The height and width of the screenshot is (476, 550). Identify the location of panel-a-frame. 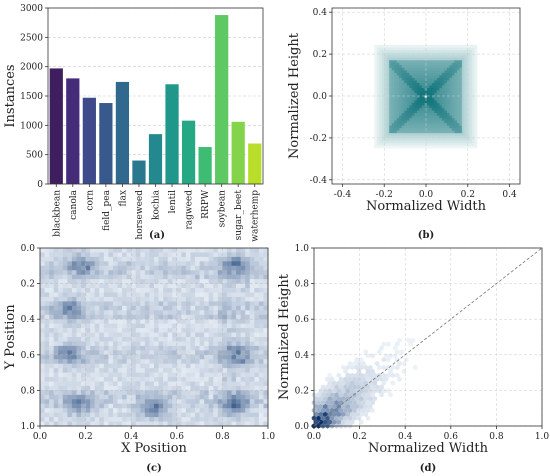
(155, 96).